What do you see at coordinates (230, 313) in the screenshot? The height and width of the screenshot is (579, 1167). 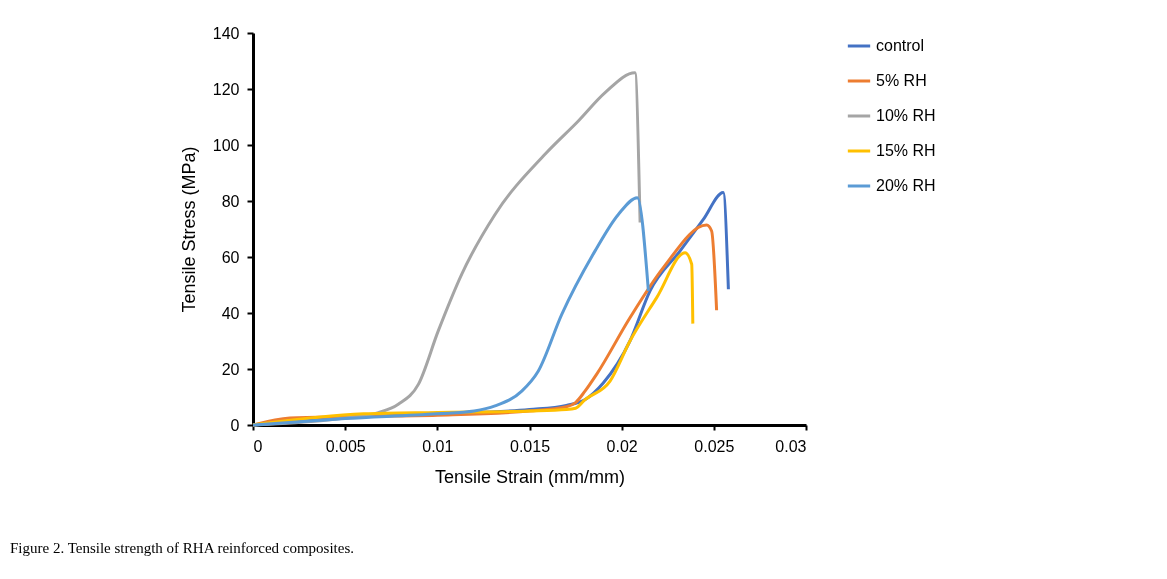 I see `y-tick-label: 40` at bounding box center [230, 313].